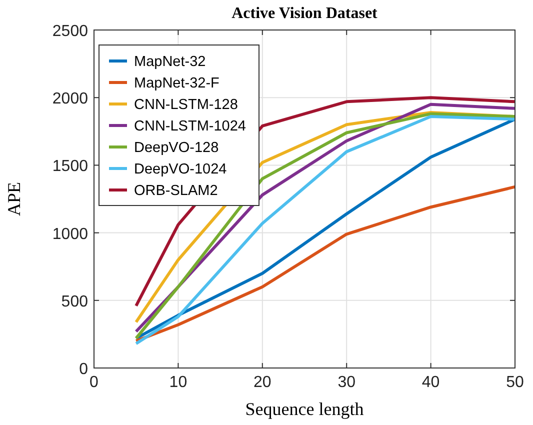  I want to click on legend-label: MapNet-32-F, so click(177, 84).